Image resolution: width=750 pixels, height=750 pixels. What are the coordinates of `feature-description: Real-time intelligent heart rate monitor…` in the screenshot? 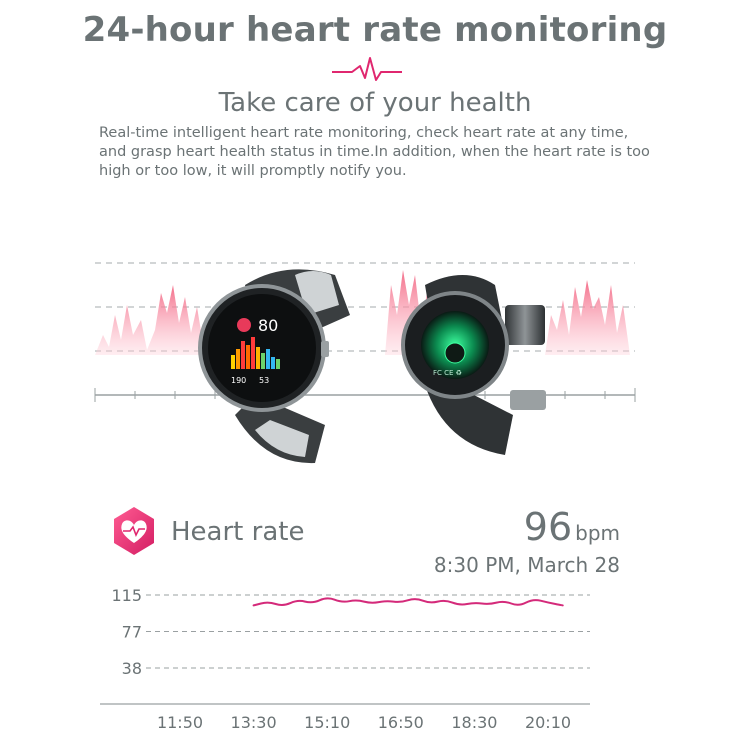 It's located at (374, 152).